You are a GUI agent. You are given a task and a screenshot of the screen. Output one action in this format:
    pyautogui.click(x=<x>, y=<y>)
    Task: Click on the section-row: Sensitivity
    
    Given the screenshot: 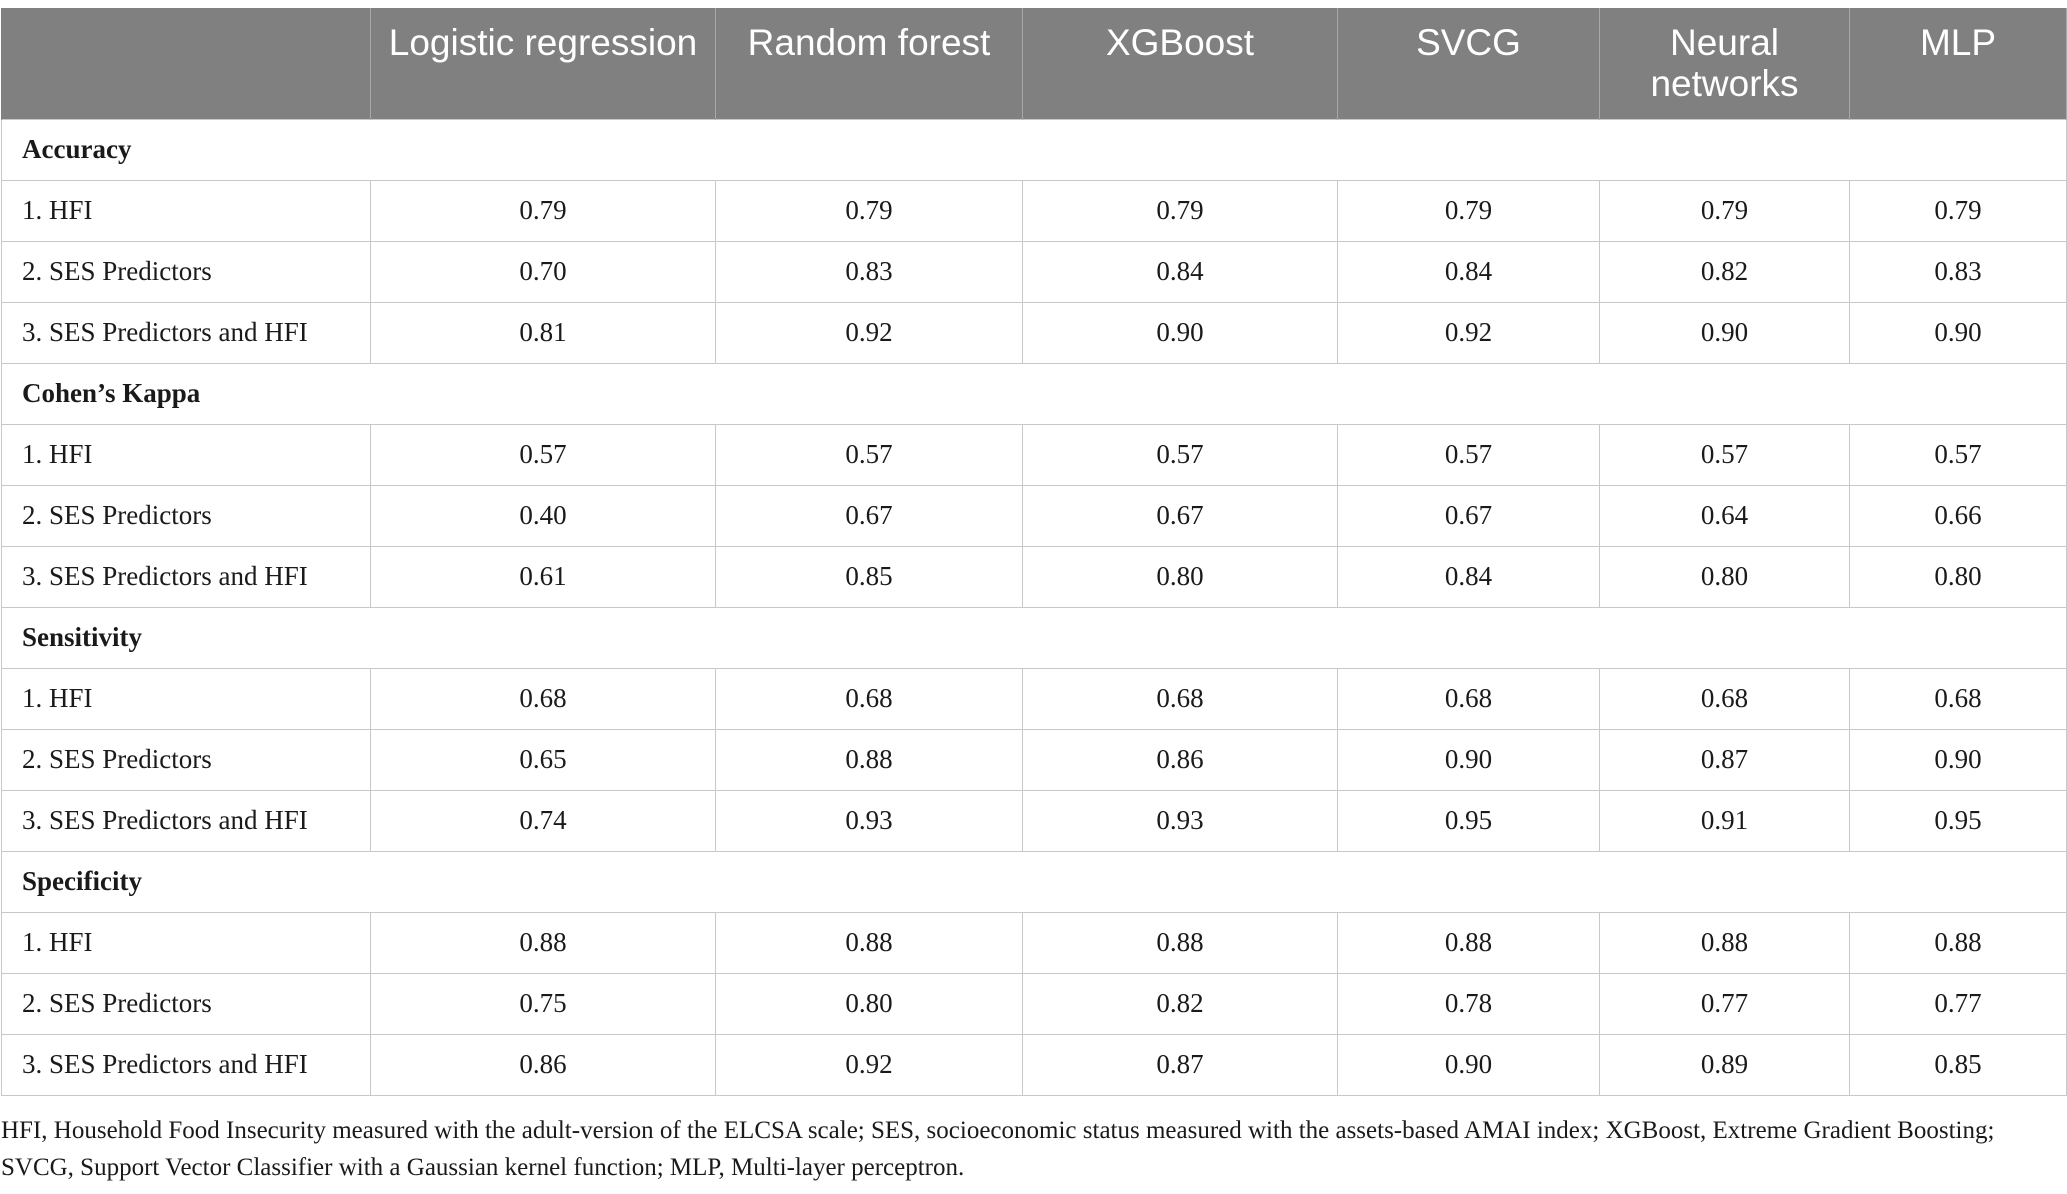 What is the action you would take?
    pyautogui.click(x=1034, y=637)
    